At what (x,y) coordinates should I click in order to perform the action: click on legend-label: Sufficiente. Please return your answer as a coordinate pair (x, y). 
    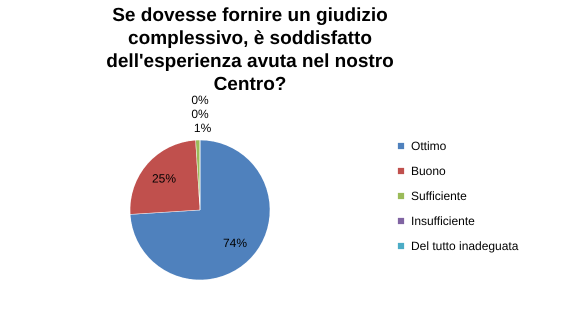
    Looking at the image, I should click on (439, 196).